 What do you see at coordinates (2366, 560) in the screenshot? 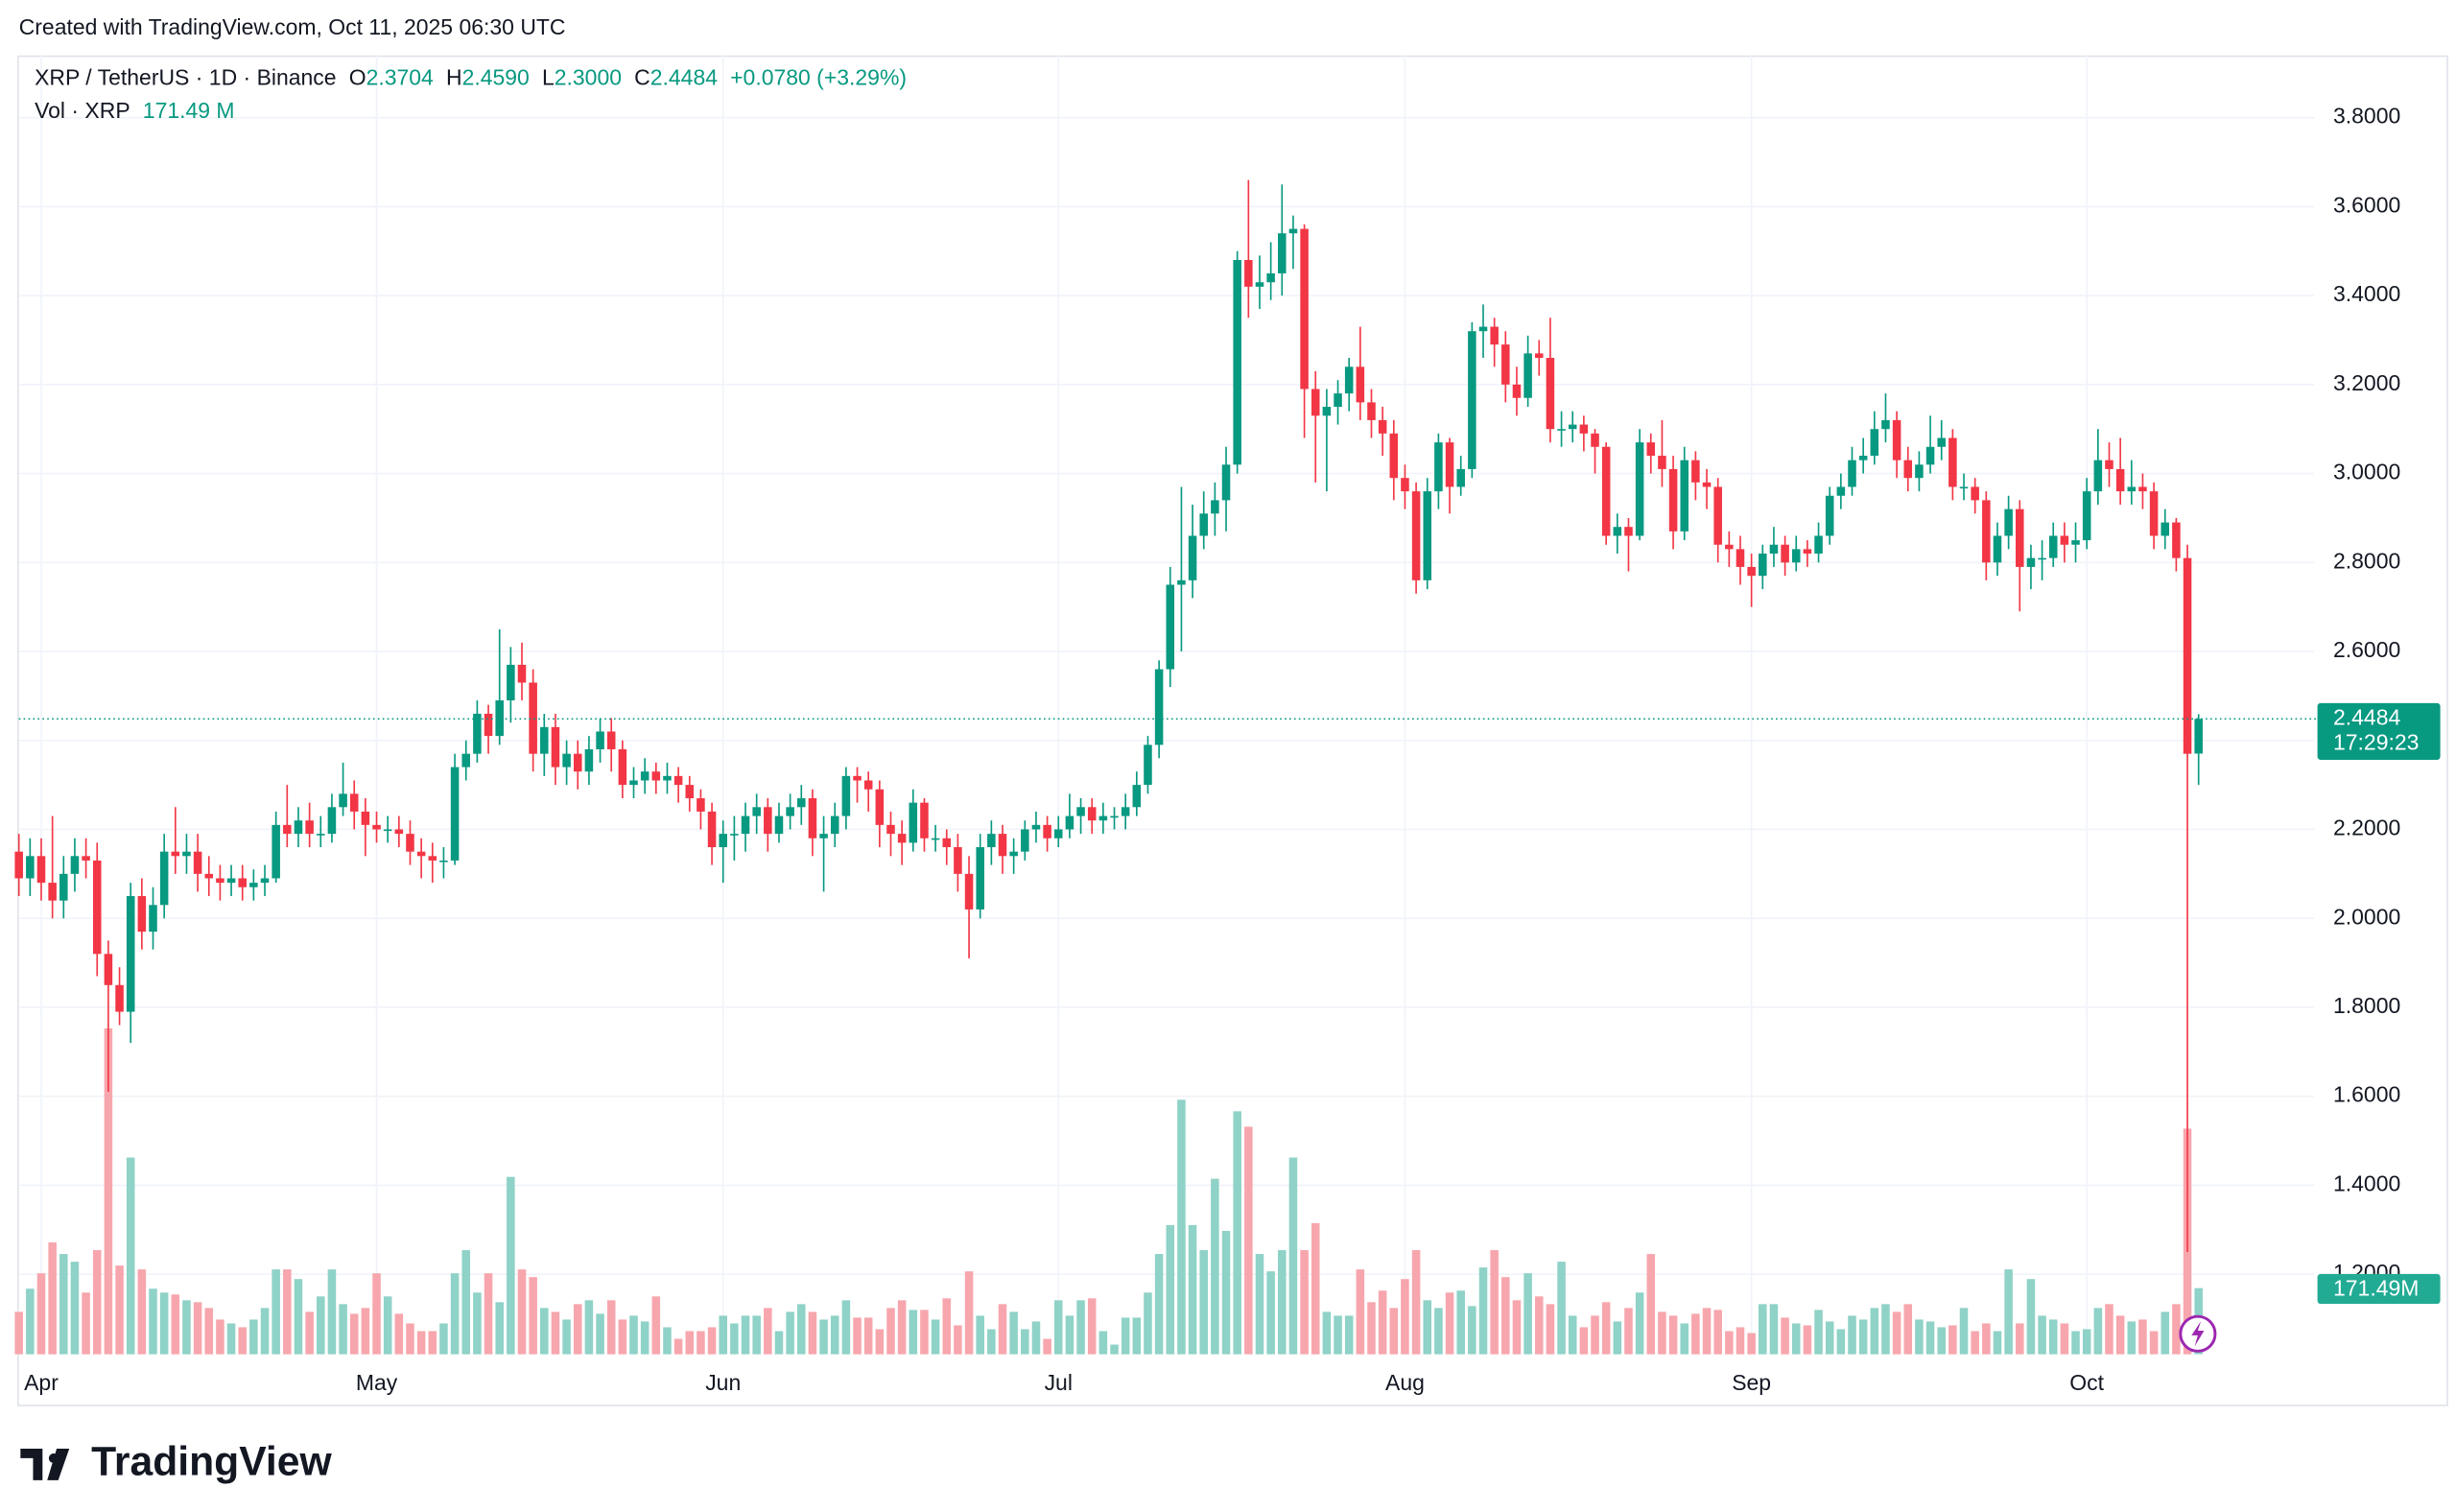
I see `y-tick-label: 2.8000` at bounding box center [2366, 560].